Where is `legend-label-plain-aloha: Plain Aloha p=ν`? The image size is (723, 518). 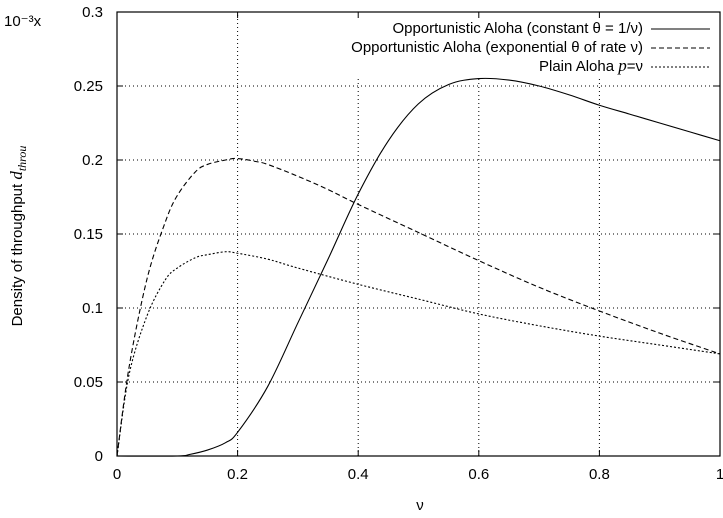 legend-label-plain-aloha: Plain Aloha p=ν is located at coordinates (591, 65).